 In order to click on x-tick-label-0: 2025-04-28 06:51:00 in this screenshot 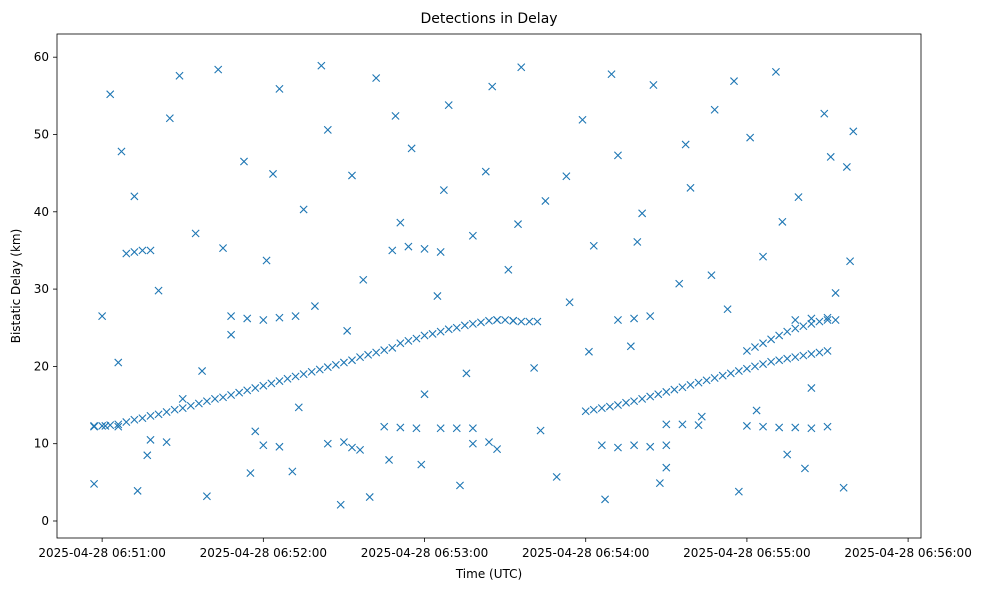, I will do `click(101, 553)`.